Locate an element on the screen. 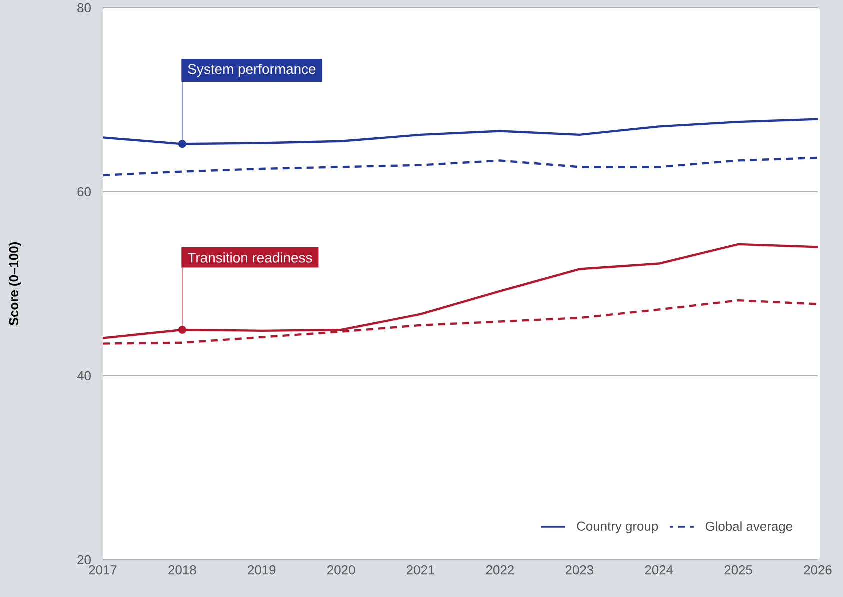 The image size is (843, 597). x-tick-label: 2017 is located at coordinates (103, 570).